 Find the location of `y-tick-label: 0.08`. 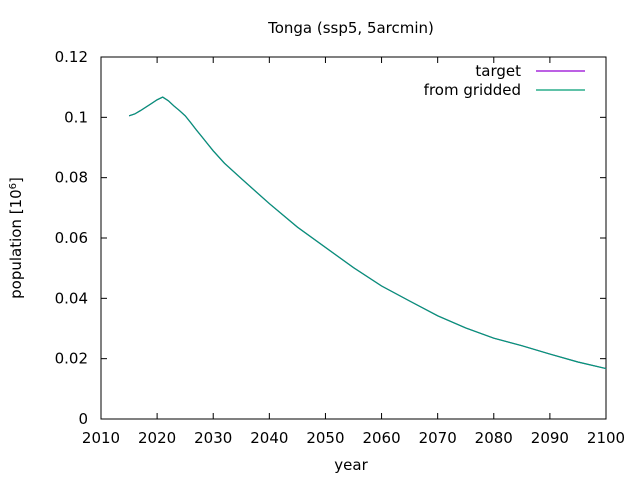

y-tick-label: 0.08 is located at coordinates (71, 178).